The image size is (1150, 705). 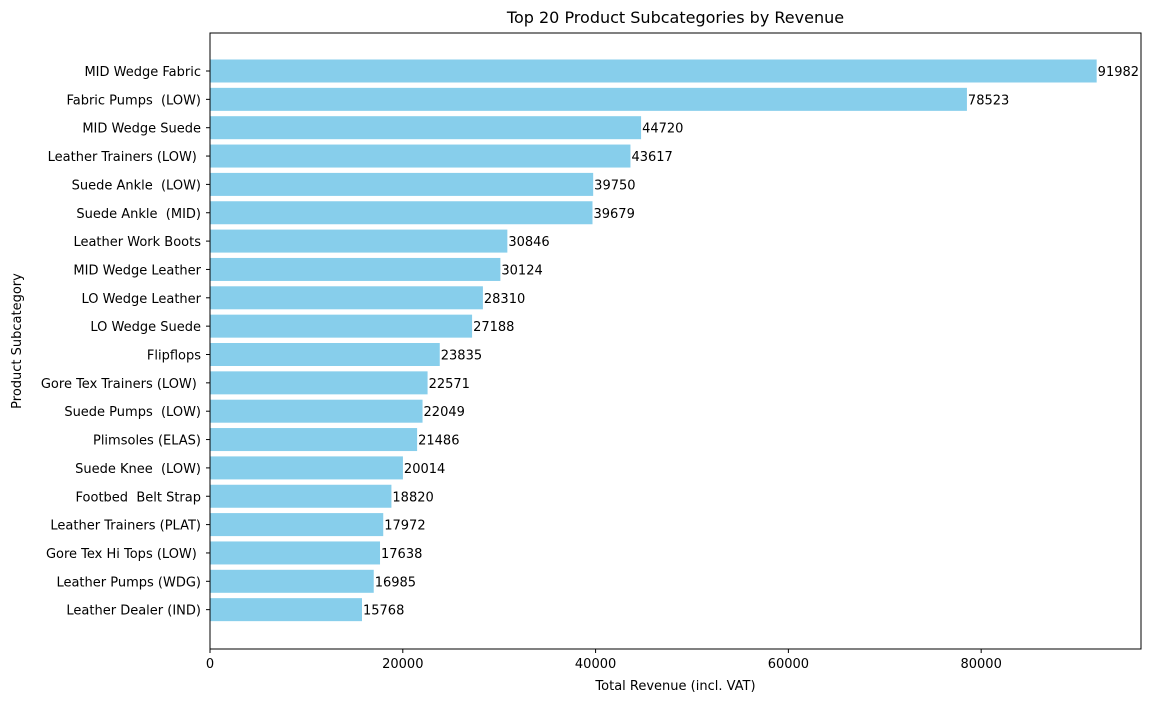 What do you see at coordinates (210, 664) in the screenshot?
I see `x-tick-label: 0` at bounding box center [210, 664].